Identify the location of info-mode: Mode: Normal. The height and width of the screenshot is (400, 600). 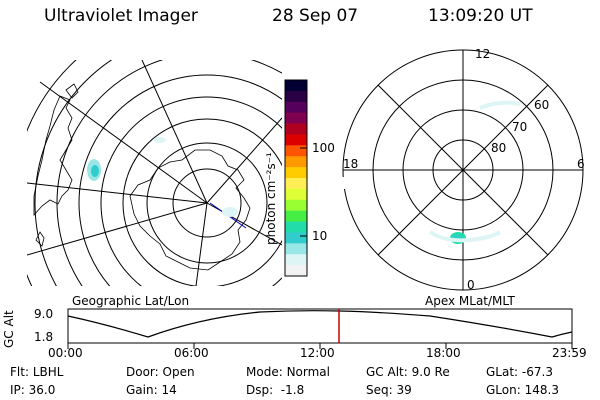
(288, 372).